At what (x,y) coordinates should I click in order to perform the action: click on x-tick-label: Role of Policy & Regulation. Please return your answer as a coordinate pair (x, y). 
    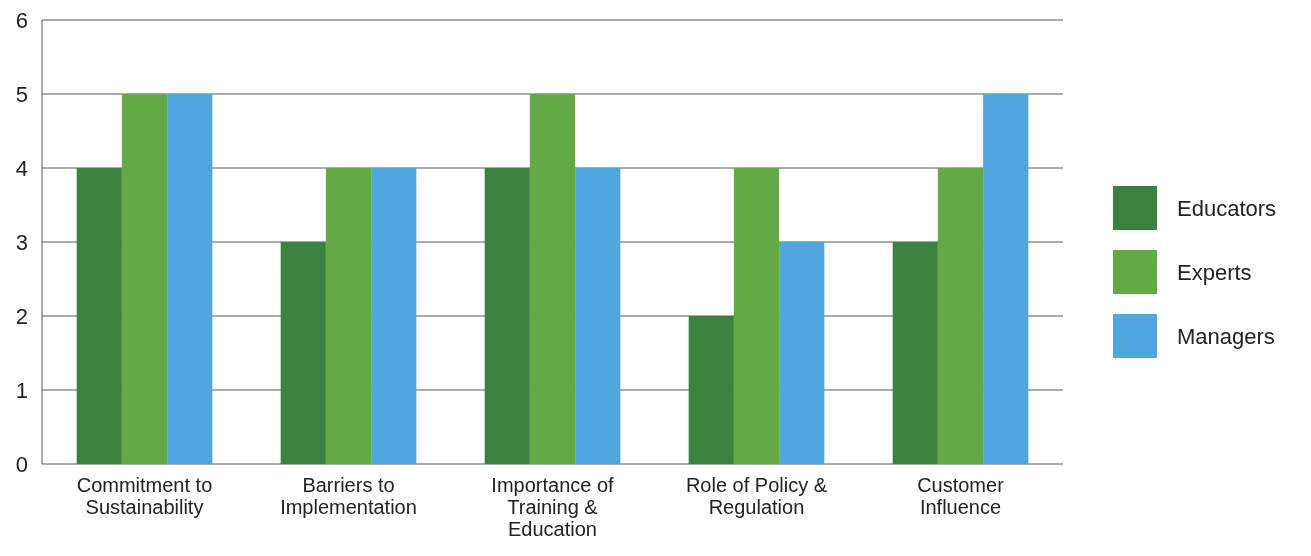
    Looking at the image, I should click on (756, 496).